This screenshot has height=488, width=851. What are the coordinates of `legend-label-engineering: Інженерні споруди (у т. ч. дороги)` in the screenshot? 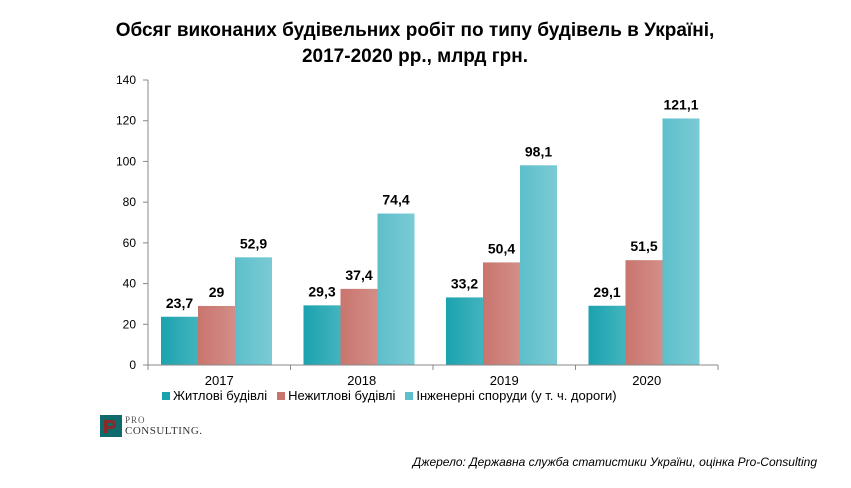 It's located at (516, 395).